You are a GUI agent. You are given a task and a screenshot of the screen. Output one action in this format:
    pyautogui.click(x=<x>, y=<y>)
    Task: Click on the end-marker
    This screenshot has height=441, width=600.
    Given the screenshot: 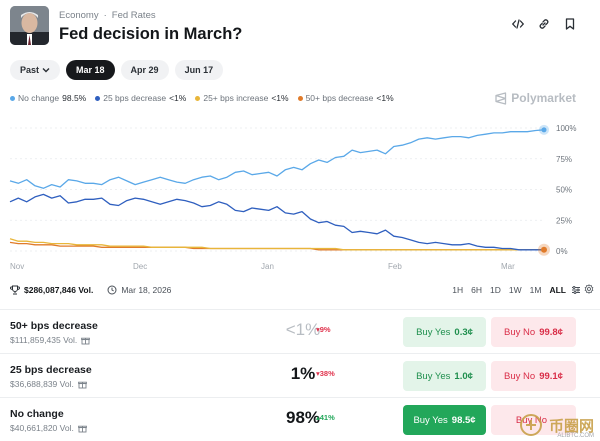 What is the action you would take?
    pyautogui.click(x=544, y=130)
    